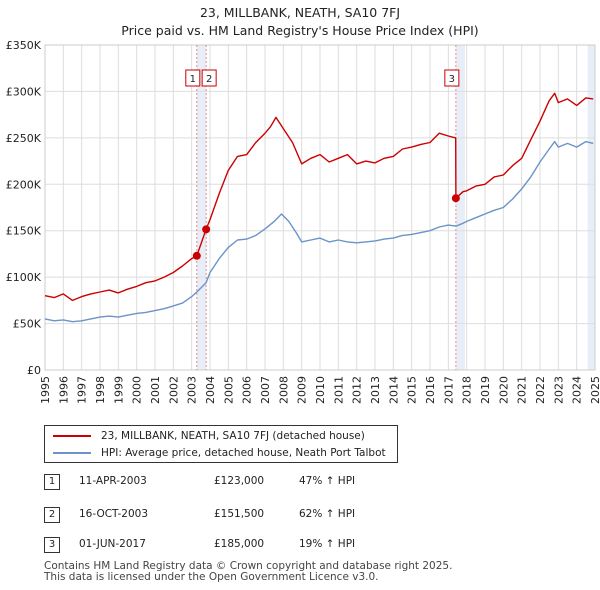  Describe the element at coordinates (34, 370) in the screenshot. I see `y-tick-label: £0` at that location.